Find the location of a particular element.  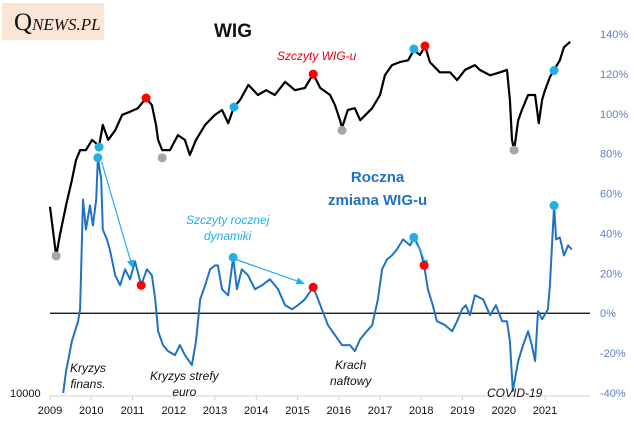

annotation-covid: COVID-19 is located at coordinates (515, 393).